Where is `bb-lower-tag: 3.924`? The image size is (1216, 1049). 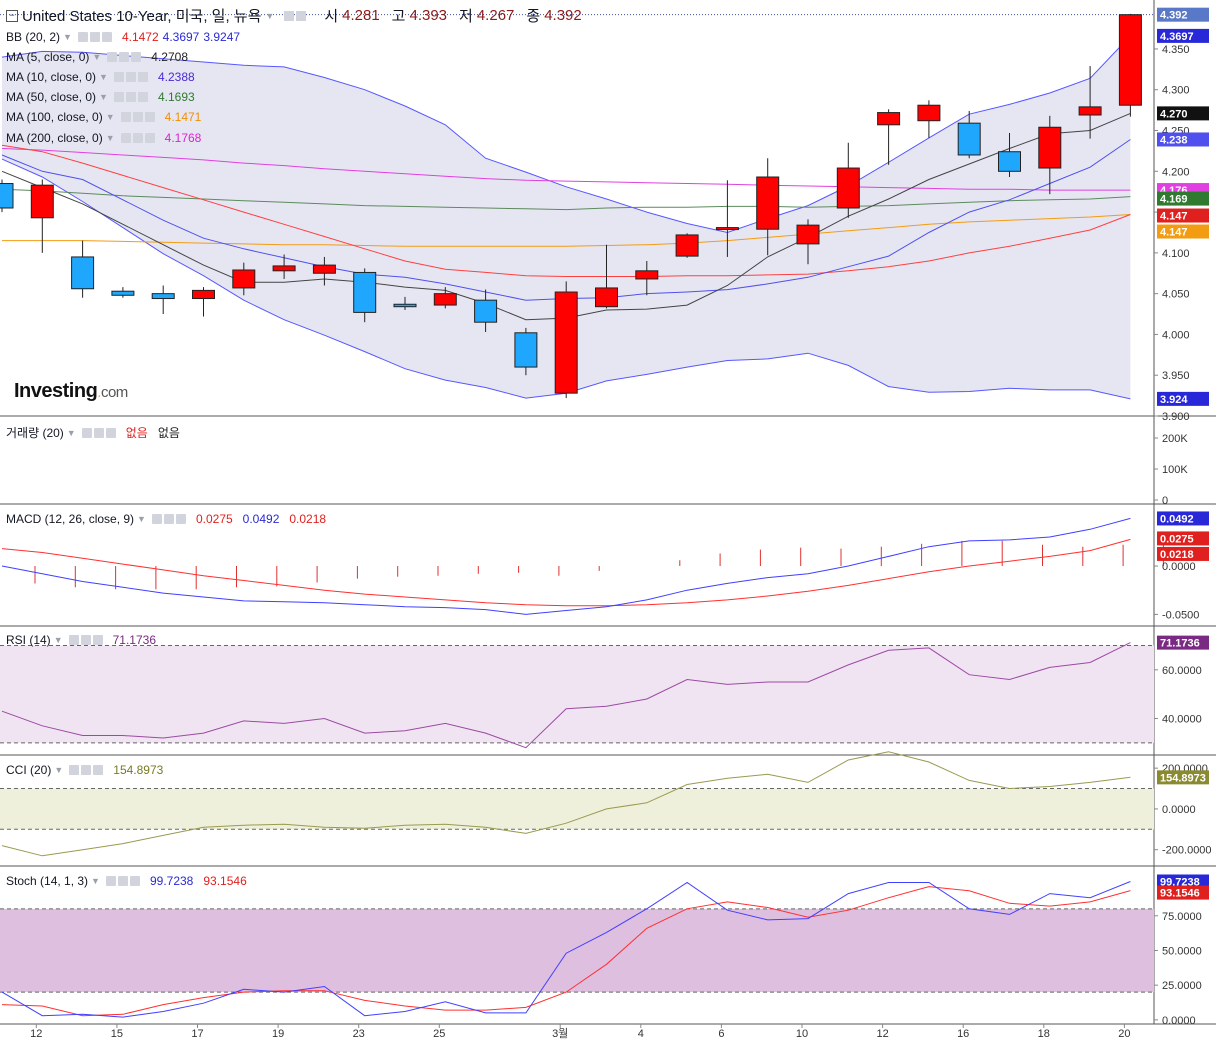 bb-lower-tag: 3.924 is located at coordinates (1174, 400).